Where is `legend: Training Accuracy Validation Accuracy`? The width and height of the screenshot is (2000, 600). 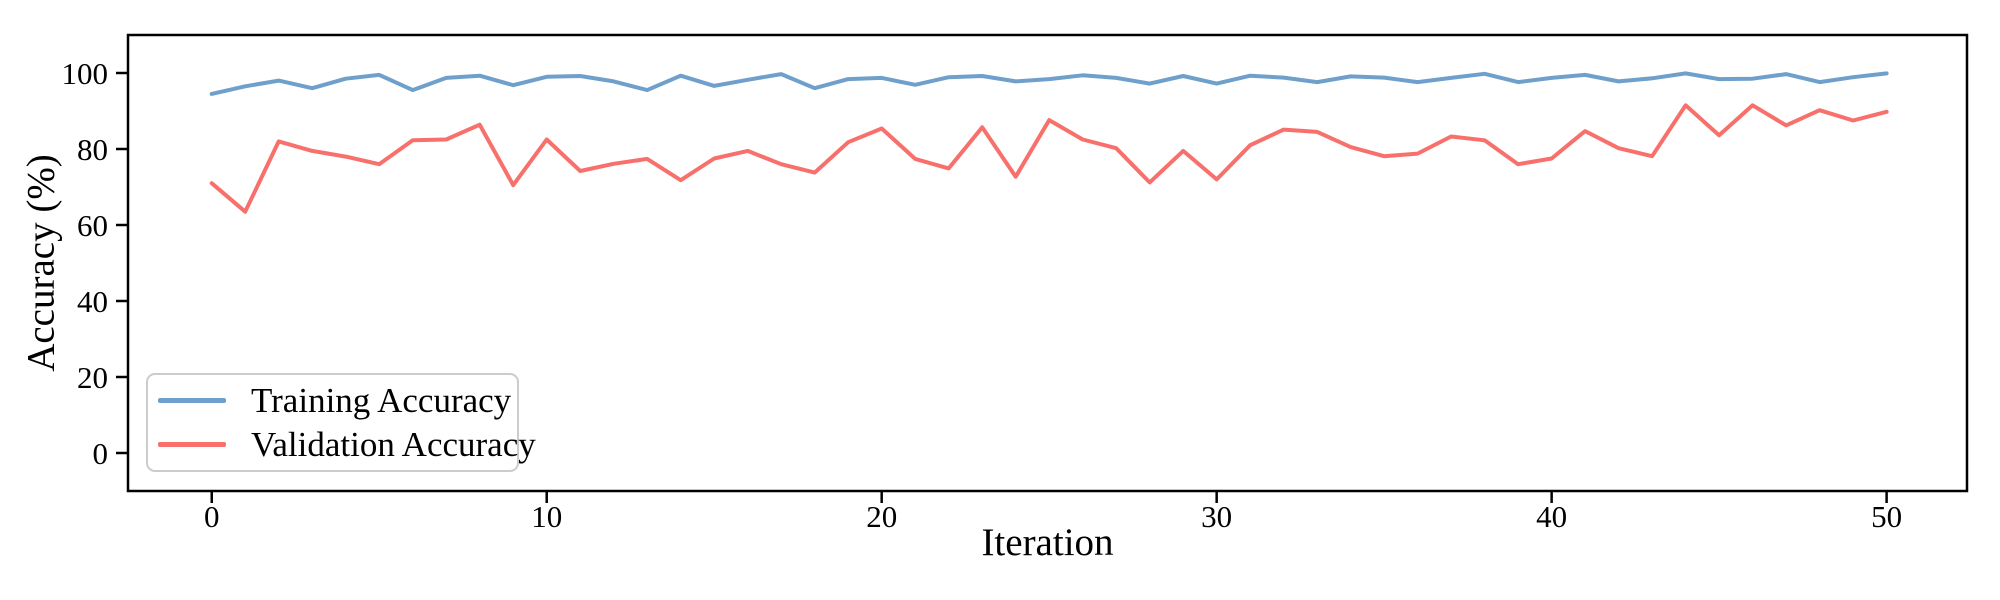
legend: Training Accuracy Validation Accuracy is located at coordinates (341, 422).